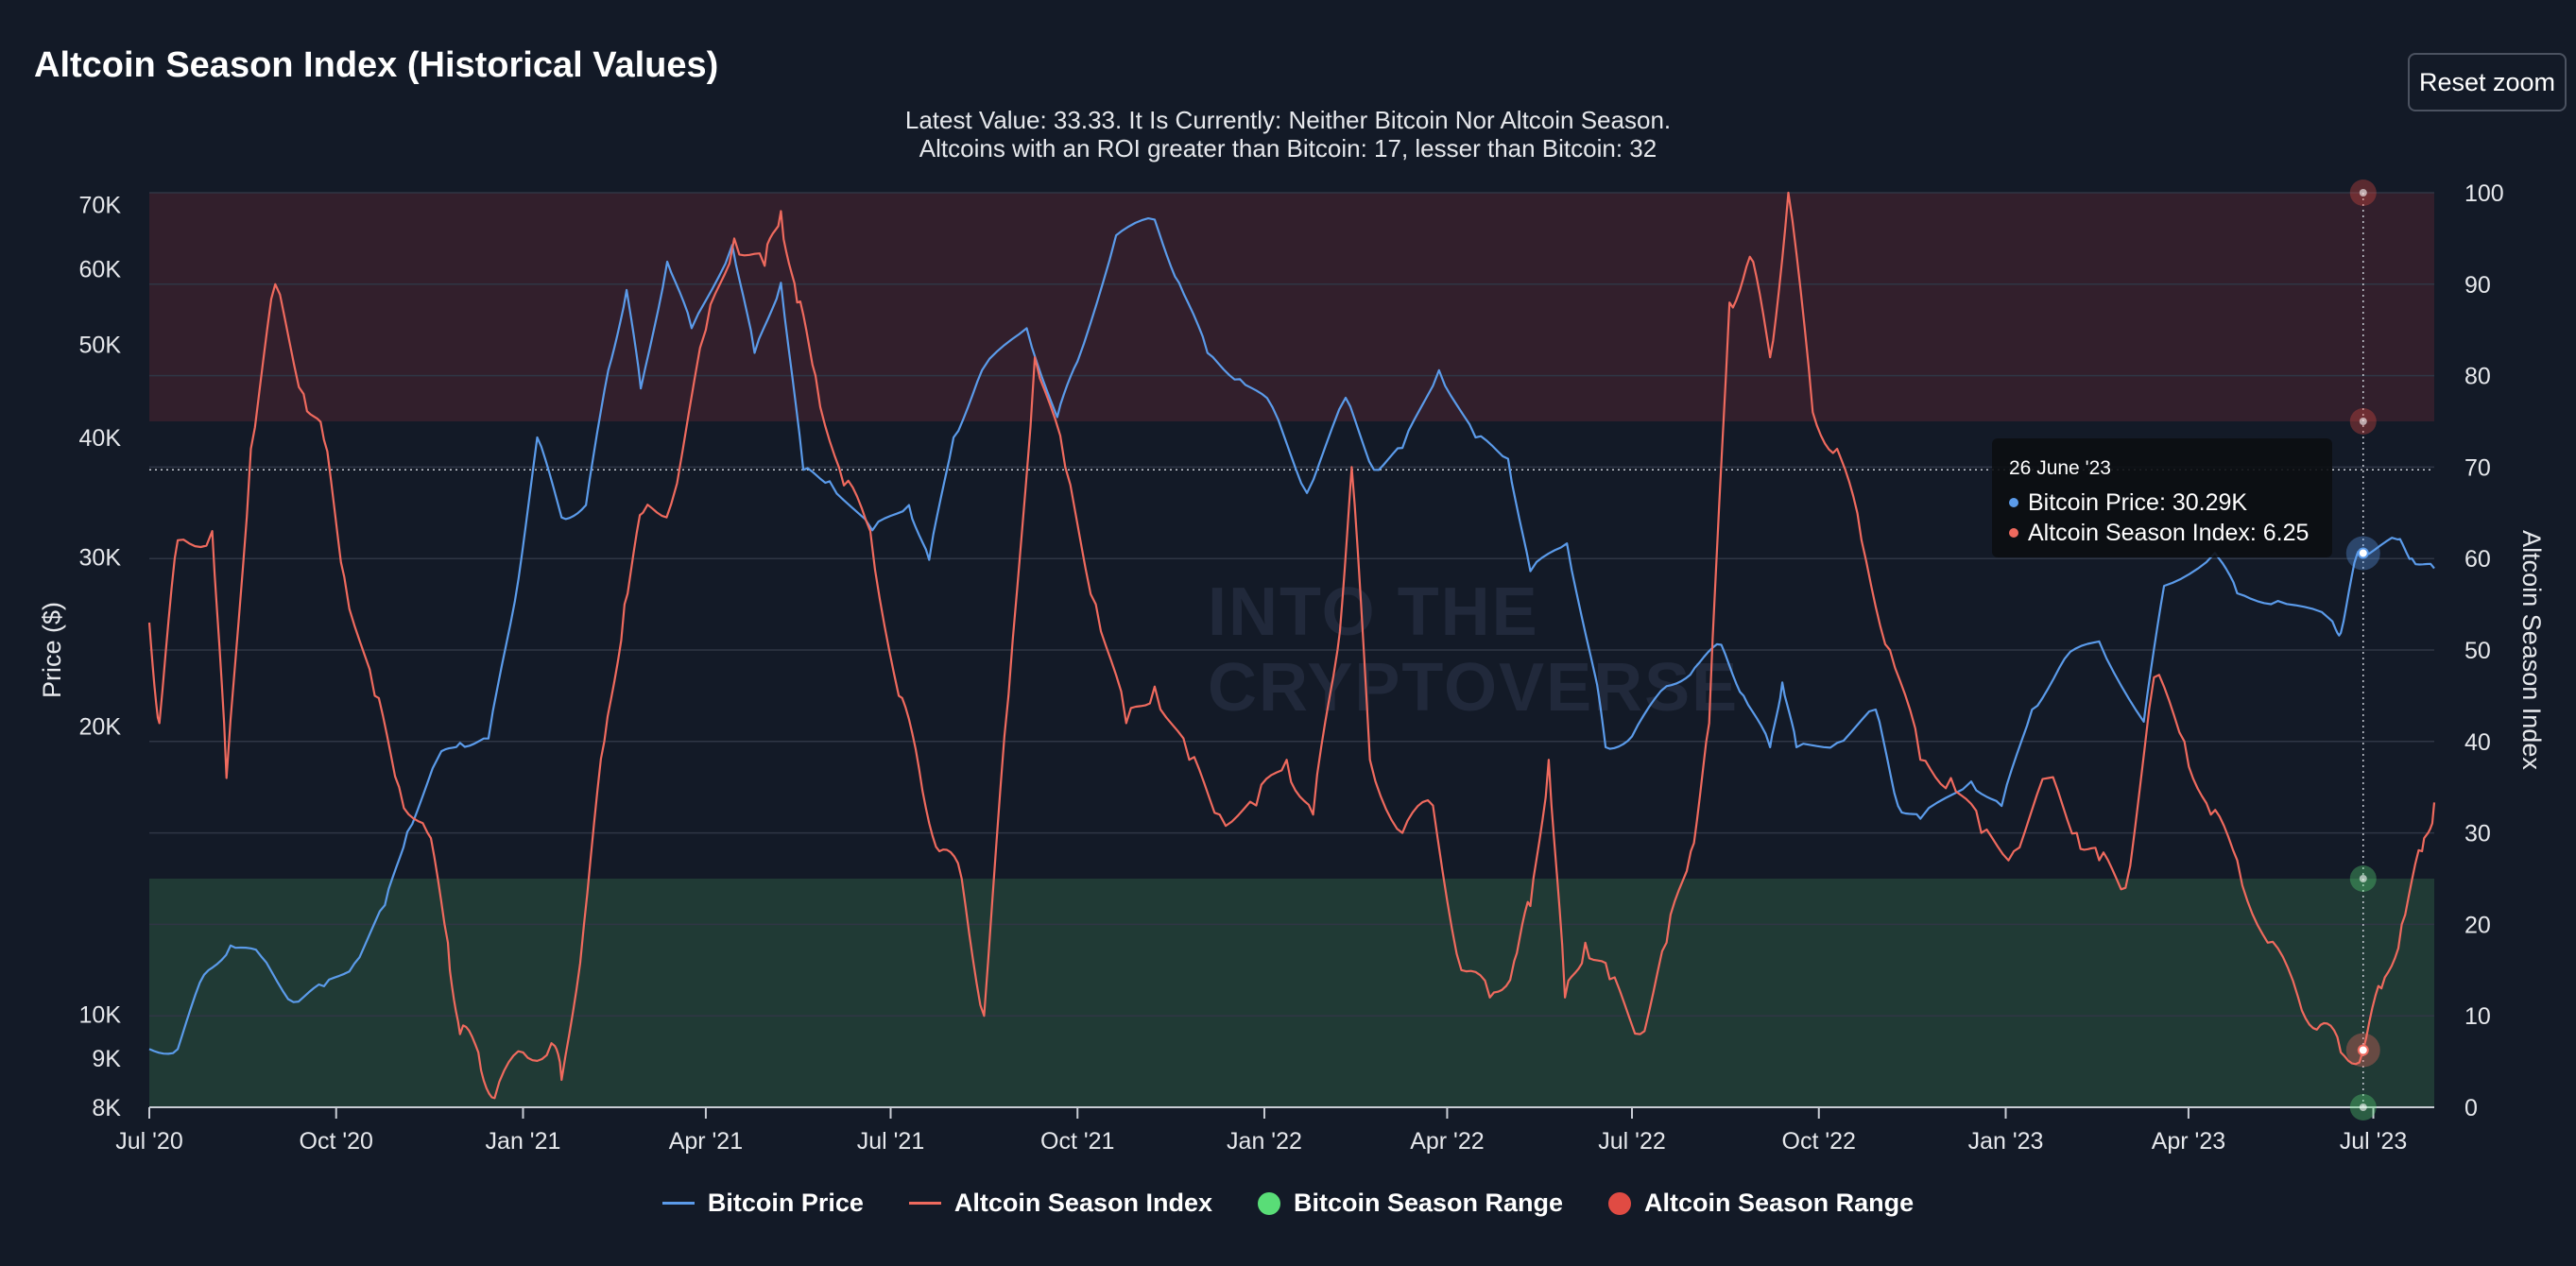  Describe the element at coordinates (890, 1141) in the screenshot. I see `x-tick-label: Jul '21` at that location.